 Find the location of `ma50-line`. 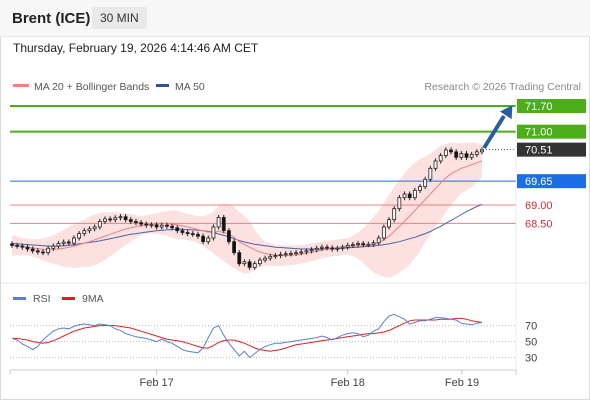

ma50-line is located at coordinates (247, 226).